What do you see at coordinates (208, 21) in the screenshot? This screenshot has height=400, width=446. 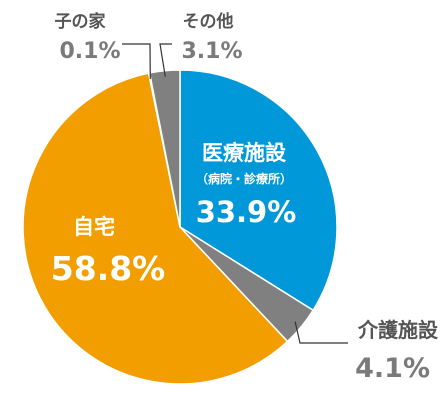 I see `slice-label-other: その他` at bounding box center [208, 21].